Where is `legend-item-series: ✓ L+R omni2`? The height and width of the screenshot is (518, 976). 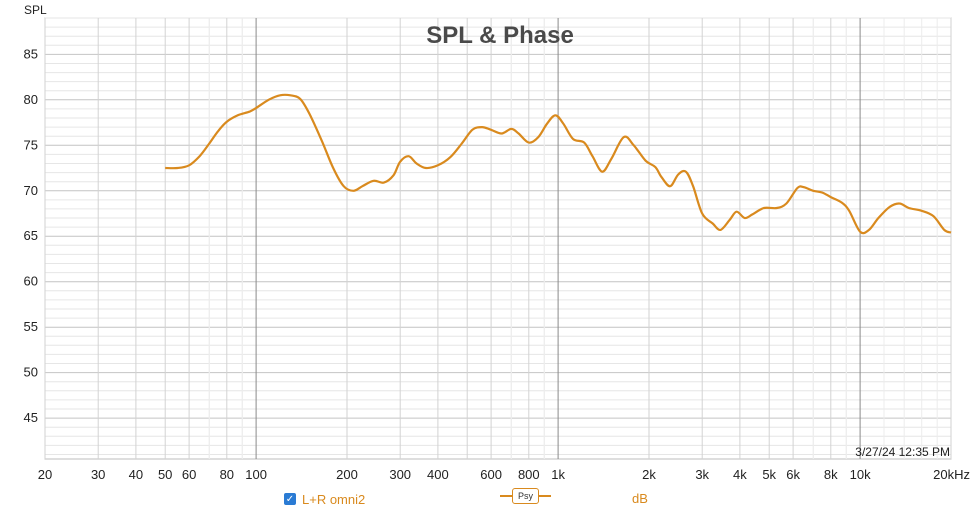 legend-item-series: ✓ L+R omni2 is located at coordinates (324, 499).